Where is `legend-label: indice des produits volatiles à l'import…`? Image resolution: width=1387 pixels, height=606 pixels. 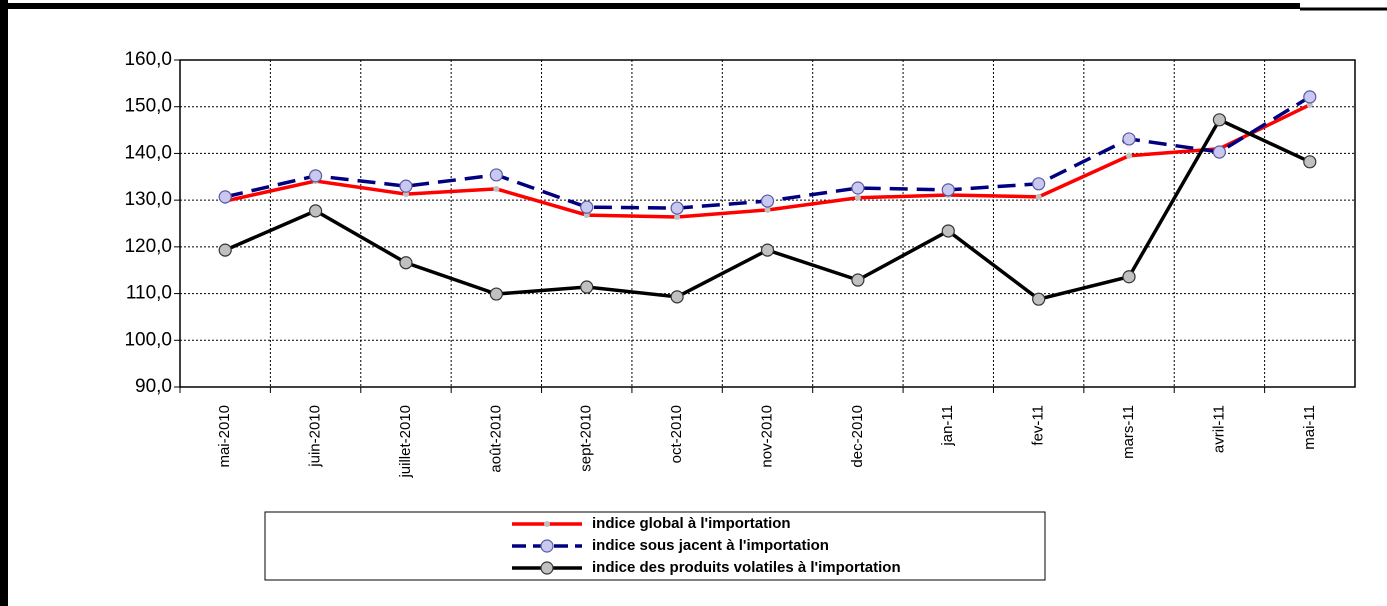
legend-label: indice des produits volatiles à l'import… is located at coordinates (746, 567).